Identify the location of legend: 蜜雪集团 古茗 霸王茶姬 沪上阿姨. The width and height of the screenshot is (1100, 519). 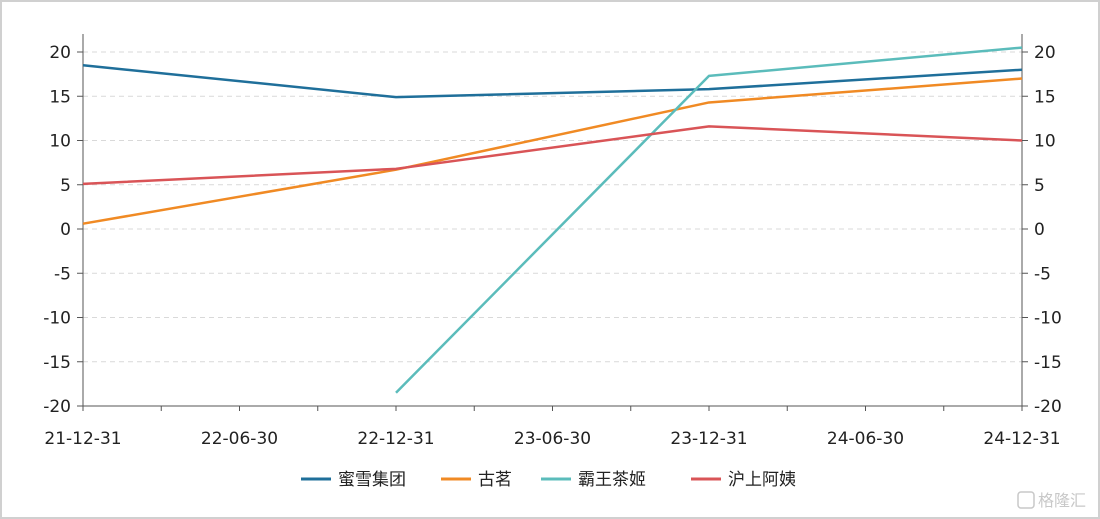
(548, 480).